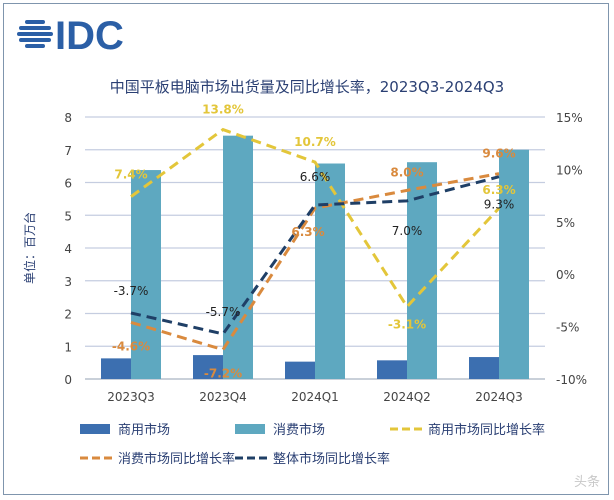 This screenshot has height=500, width=614. What do you see at coordinates (131, 346) in the screenshot?
I see `data-label: -4.6%` at bounding box center [131, 346].